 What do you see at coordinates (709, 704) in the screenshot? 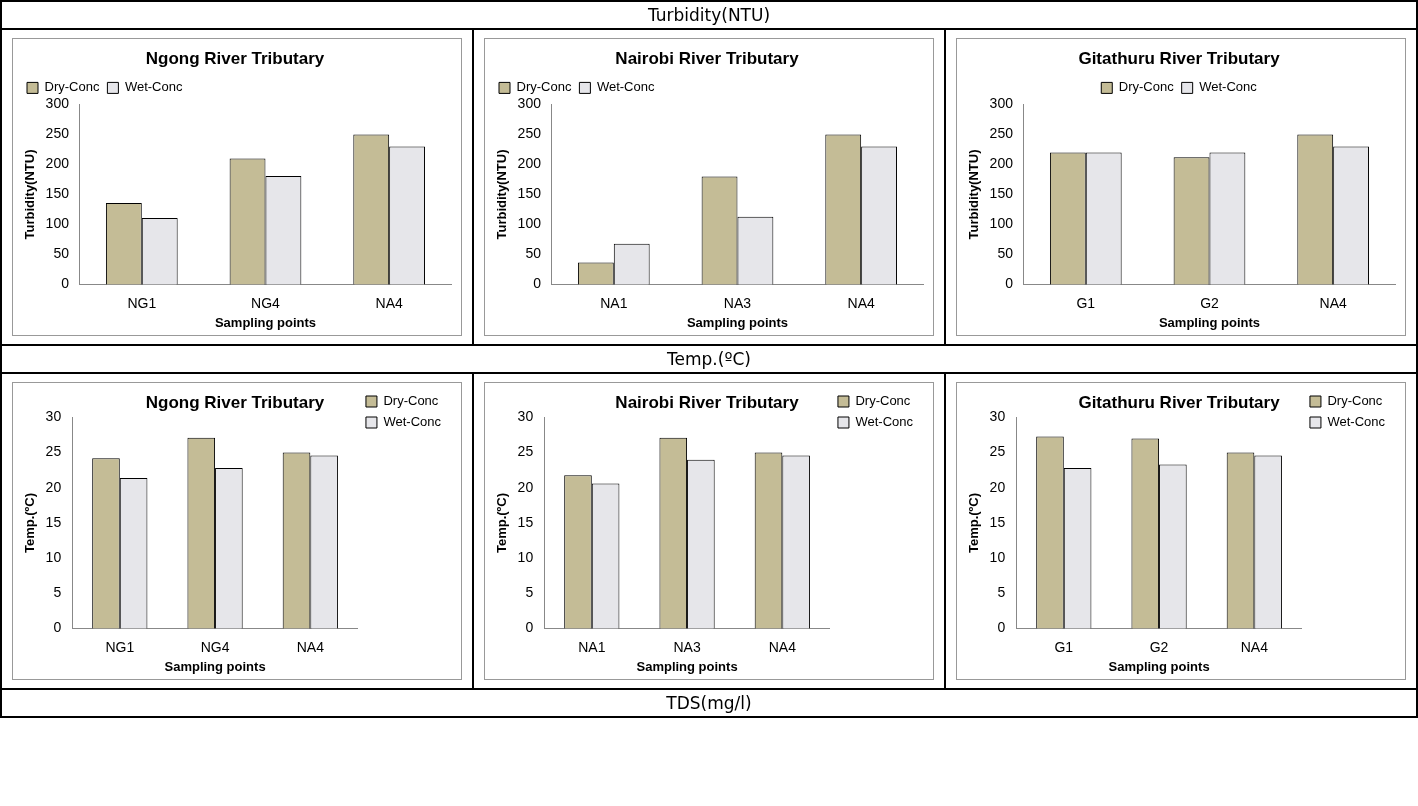
I see `text: TDS(mg/l)` at bounding box center [709, 704].